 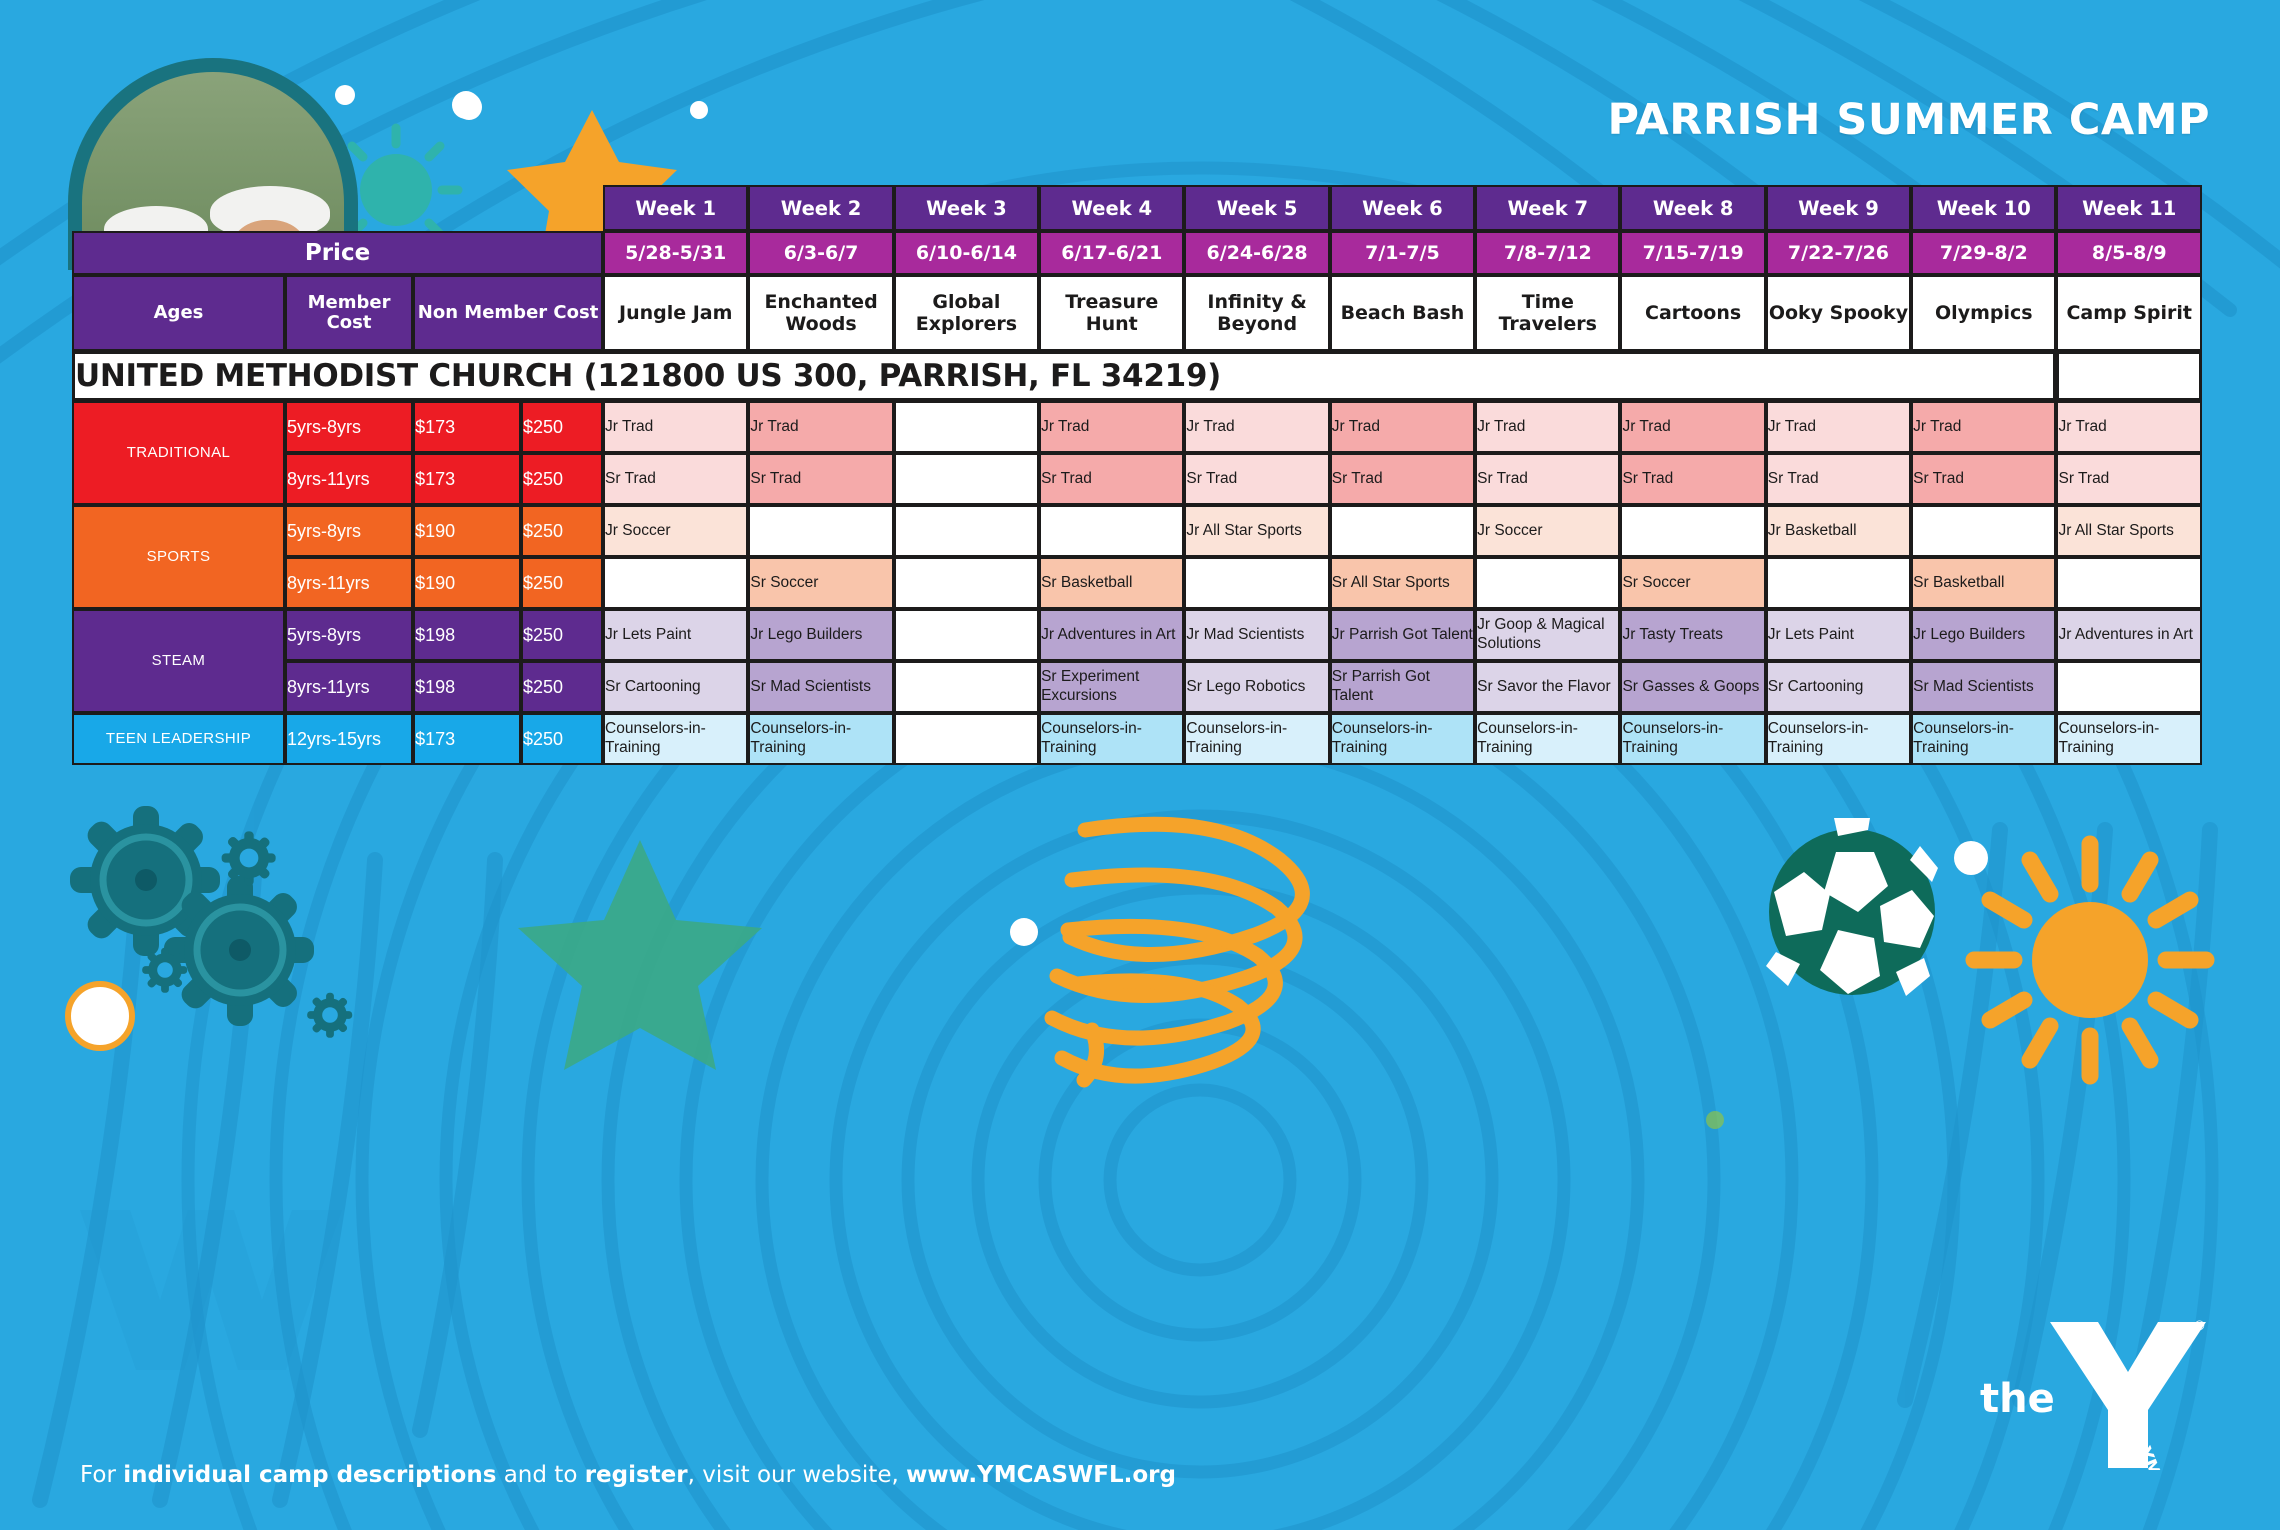 What do you see at coordinates (1548, 313) in the screenshot?
I see `week-theme-7: Time Travelers` at bounding box center [1548, 313].